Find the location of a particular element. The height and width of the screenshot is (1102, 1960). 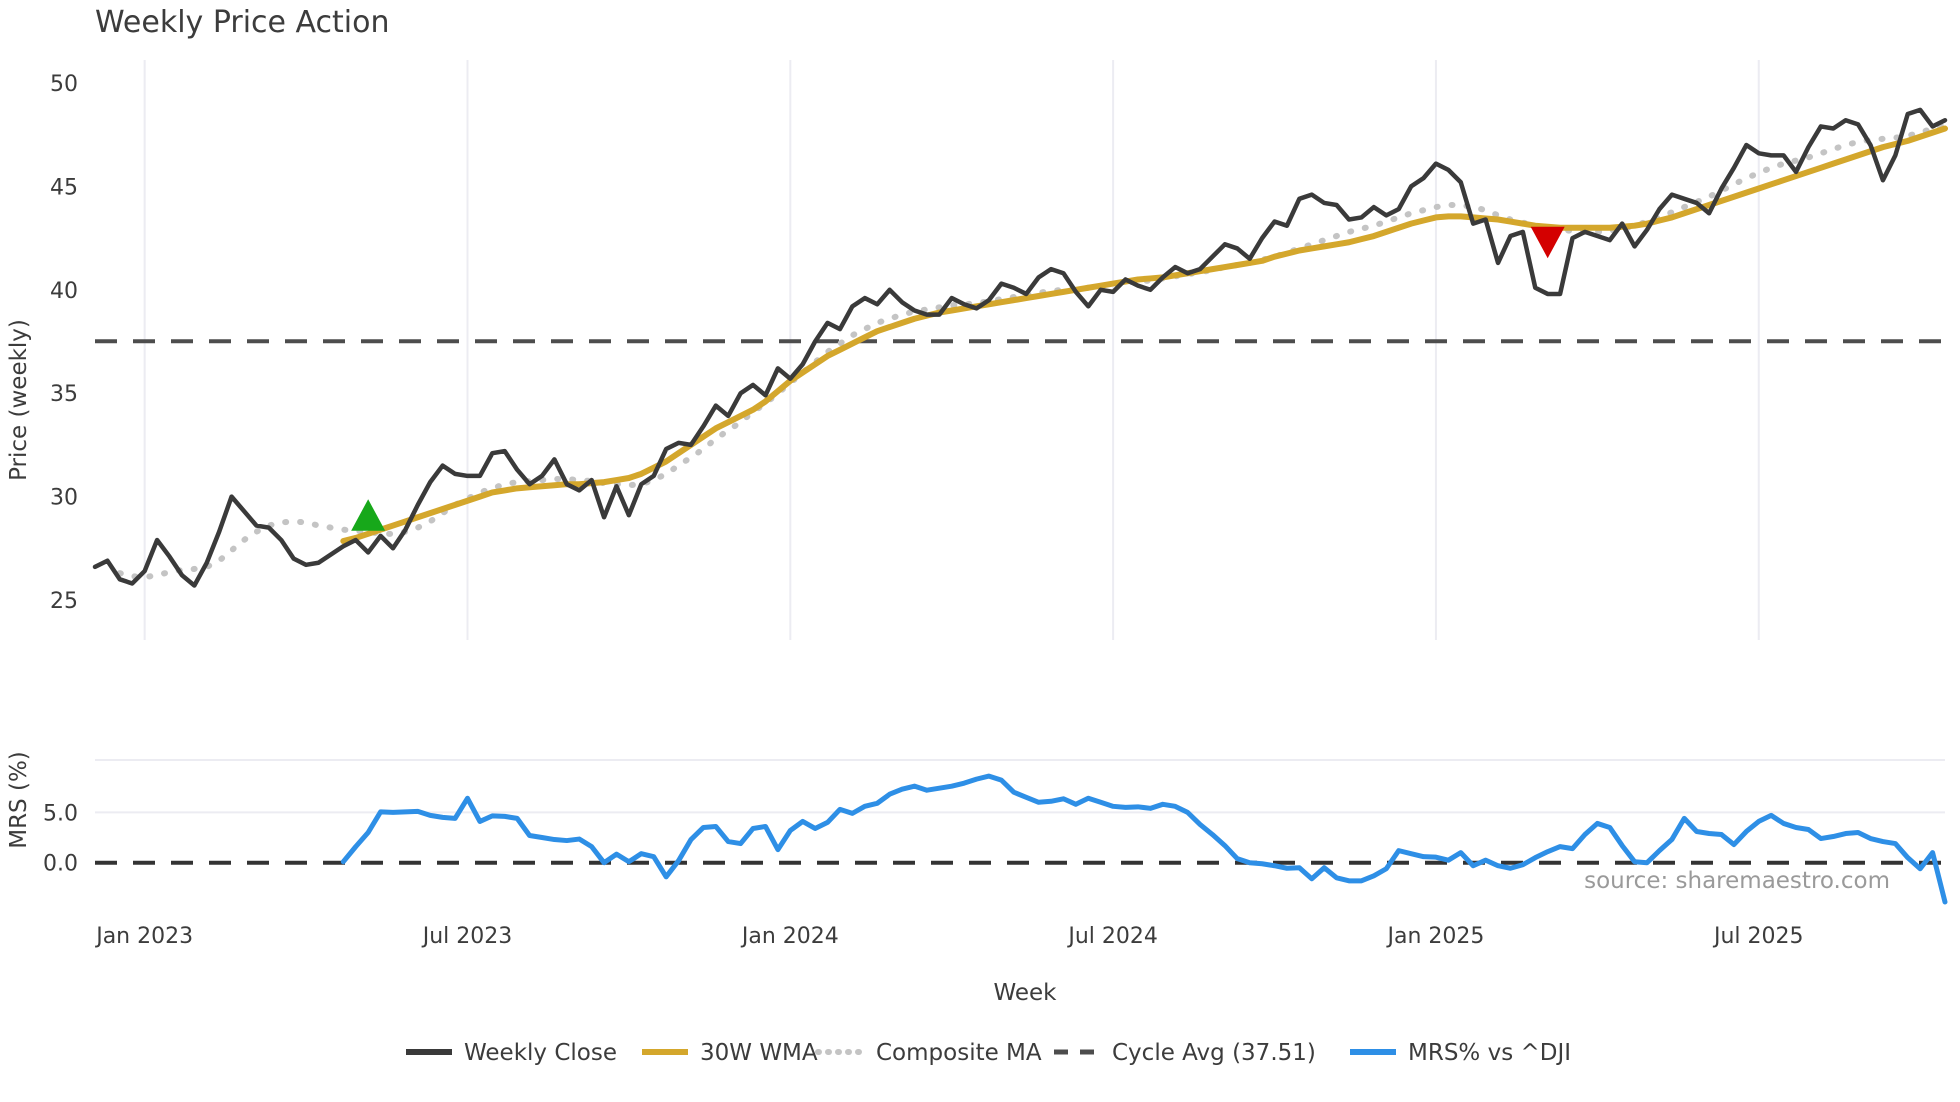

x-tick-jan-2024: Jan 2024 is located at coordinates (789, 936).